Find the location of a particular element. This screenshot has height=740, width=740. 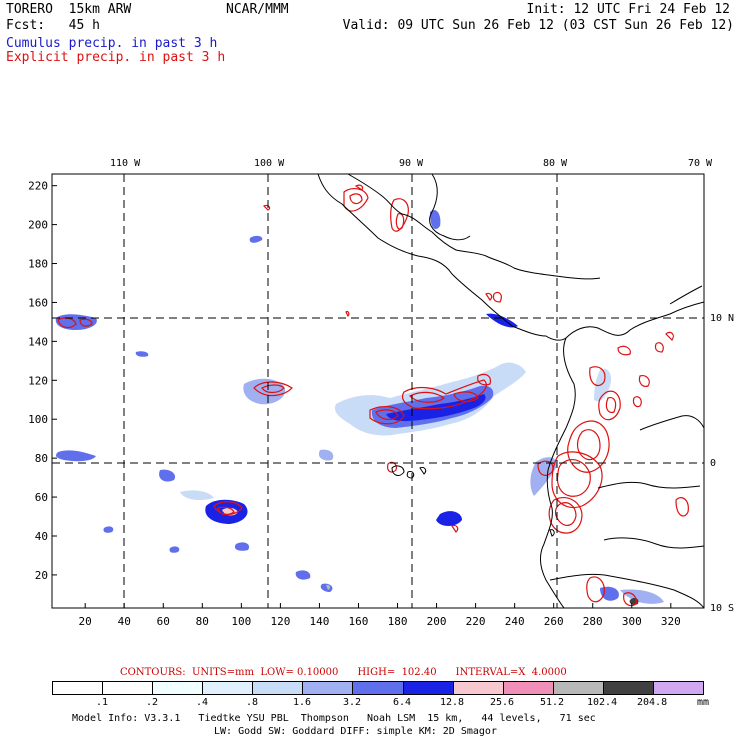

lon-label-90w: 90 W is located at coordinates (411, 163).